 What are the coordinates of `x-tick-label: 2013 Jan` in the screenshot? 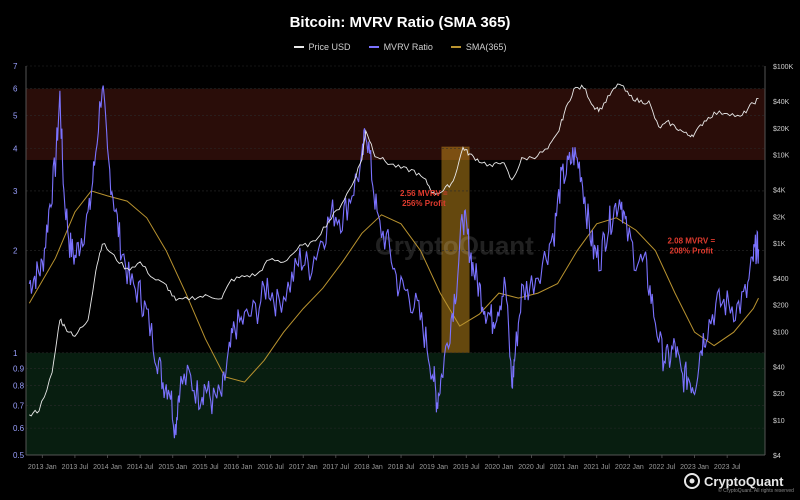 It's located at (42, 467).